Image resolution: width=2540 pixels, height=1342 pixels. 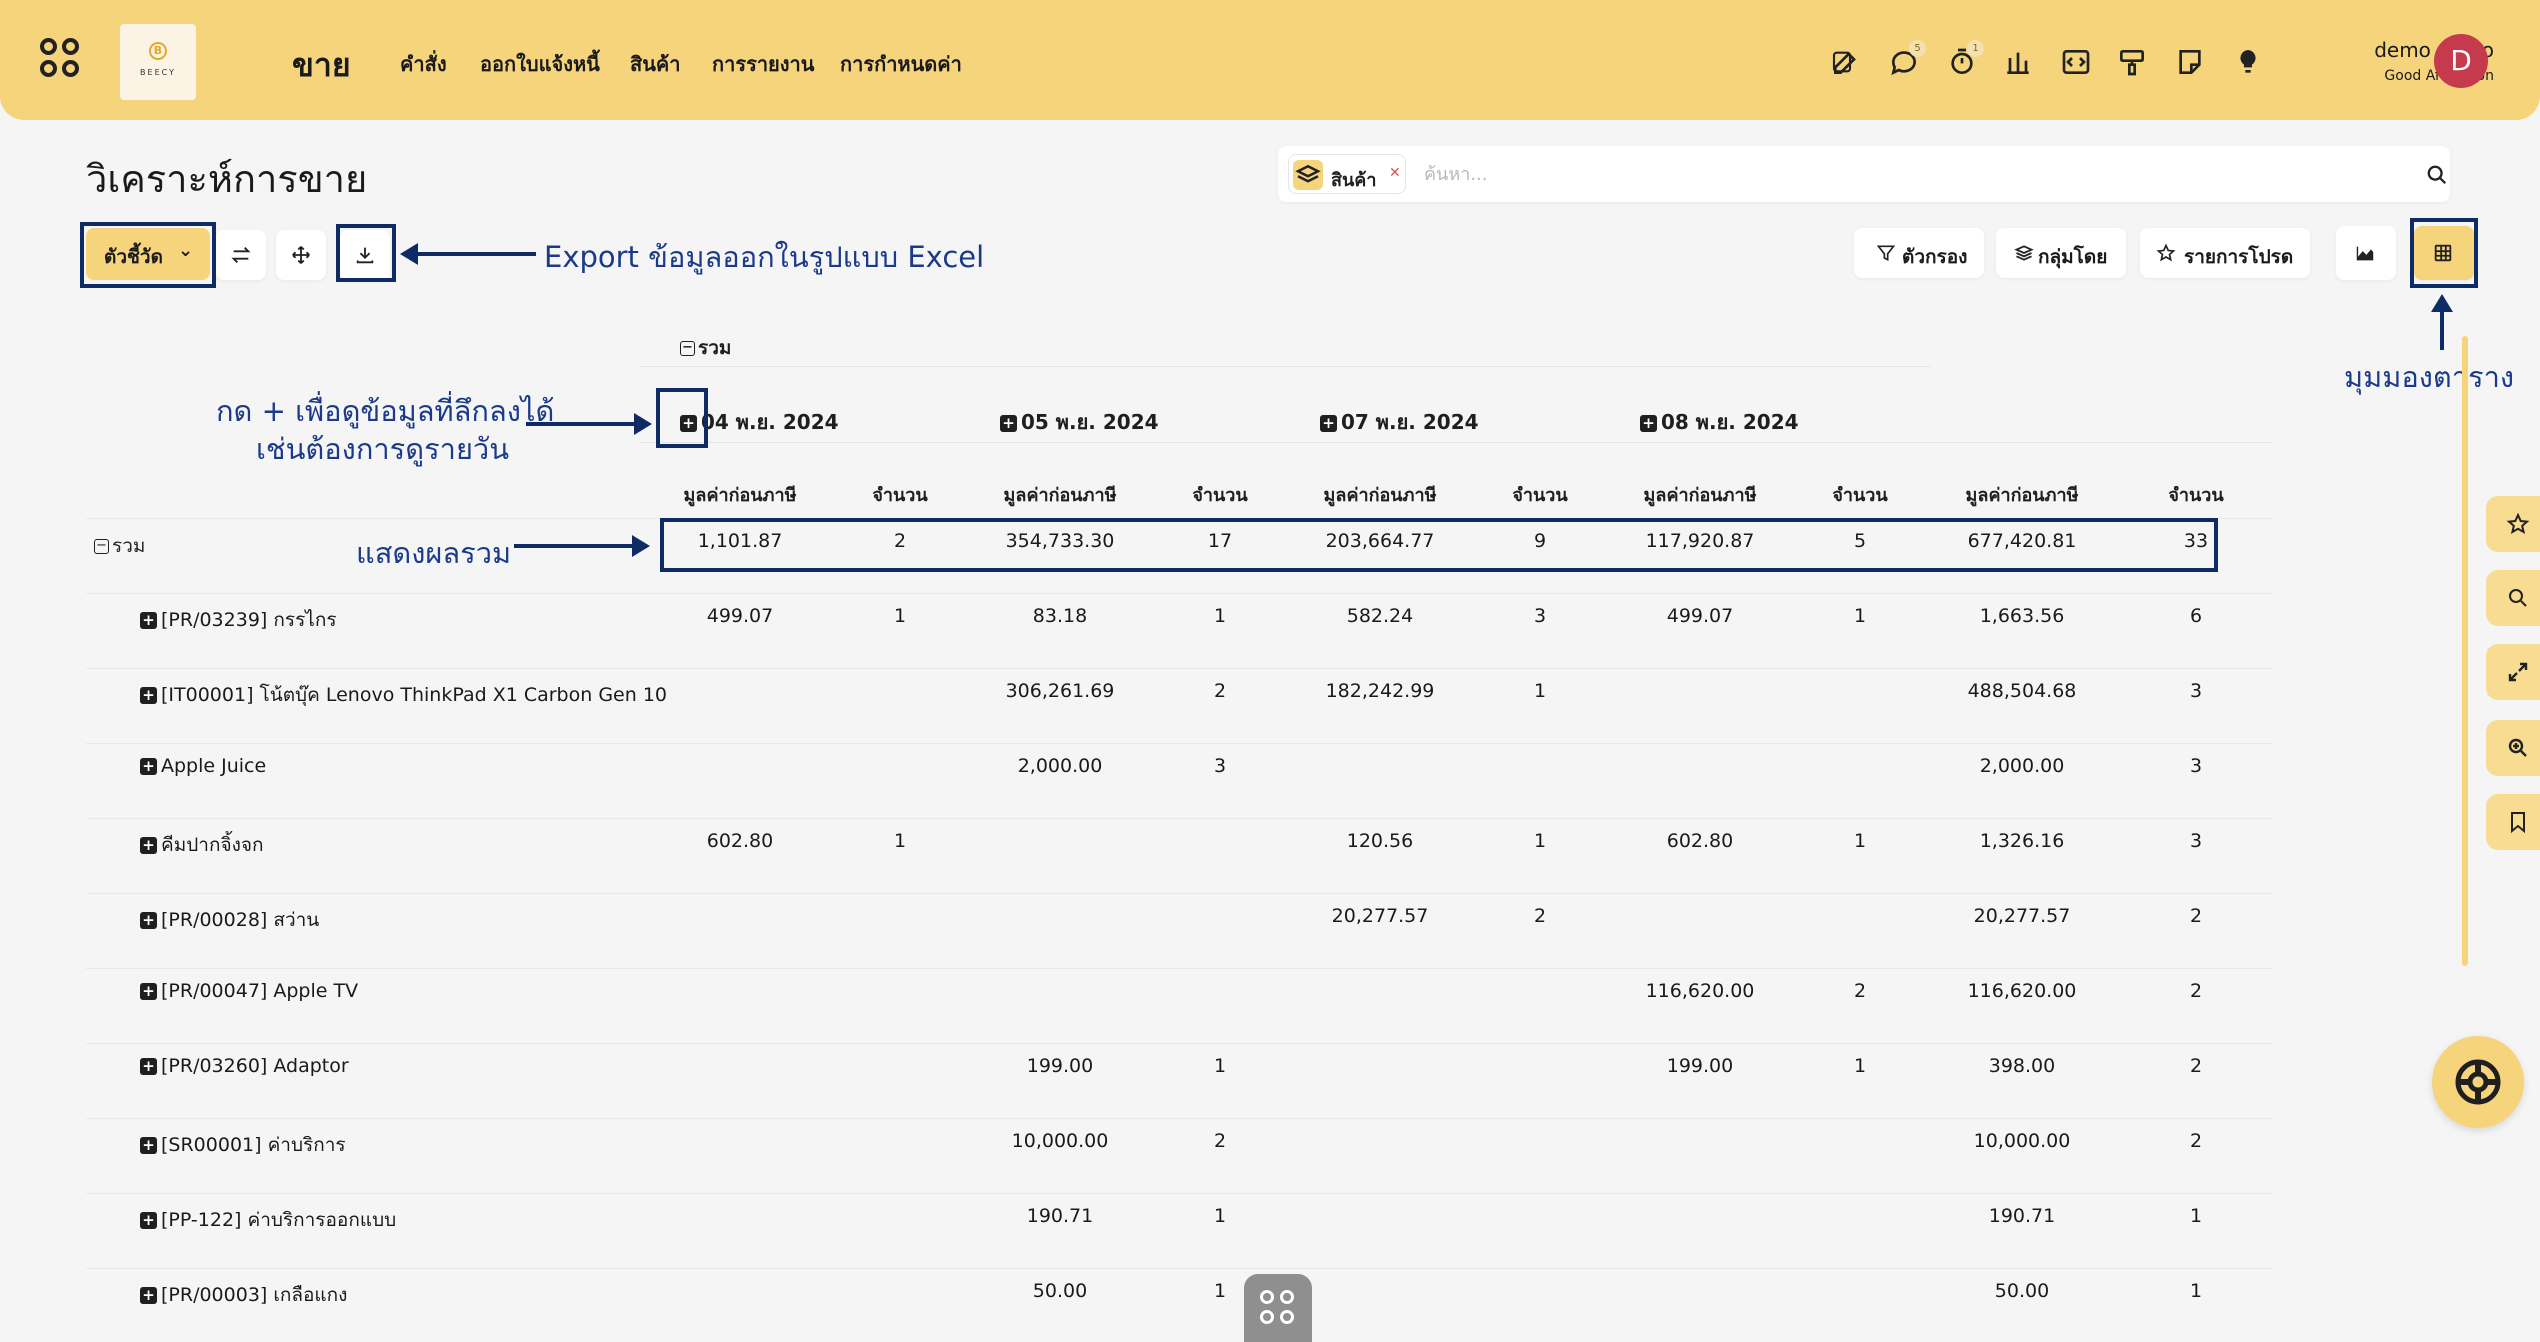 I want to click on help-button, so click(x=2478, y=1082).